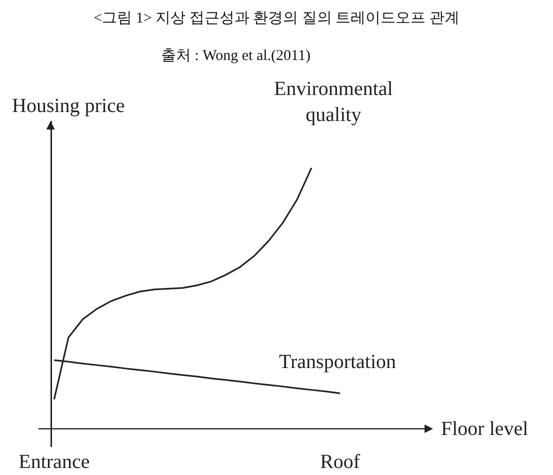 The height and width of the screenshot is (475, 553). I want to click on chart-subtitle: 출처 : Wong et al.(2011), so click(235, 56).